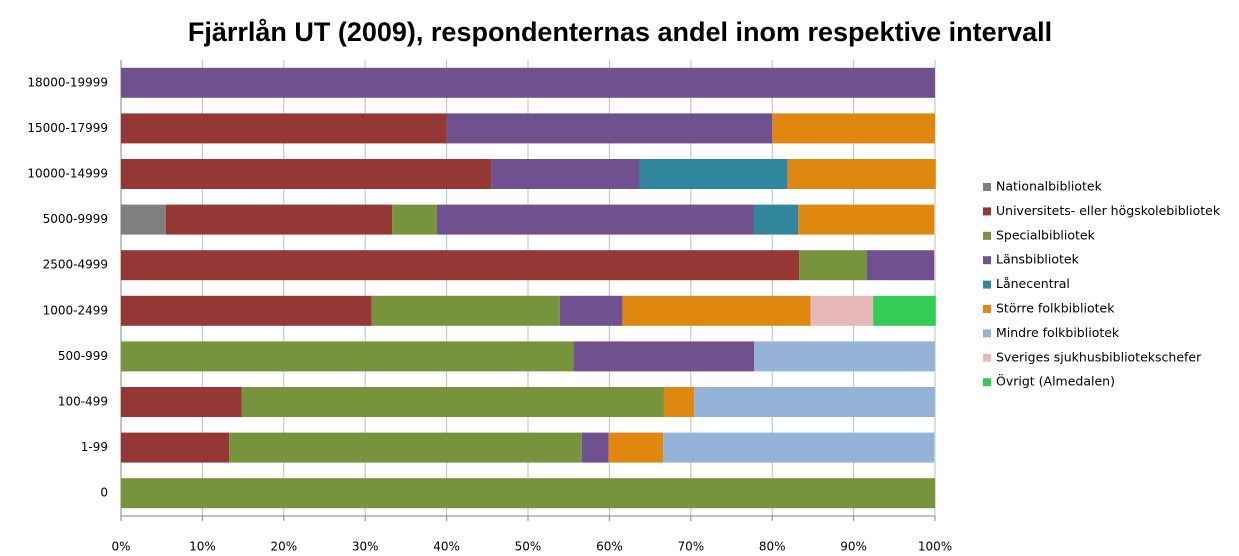 The height and width of the screenshot is (556, 1239). Describe the element at coordinates (120, 547) in the screenshot. I see `x-tick-label: 0%` at that location.